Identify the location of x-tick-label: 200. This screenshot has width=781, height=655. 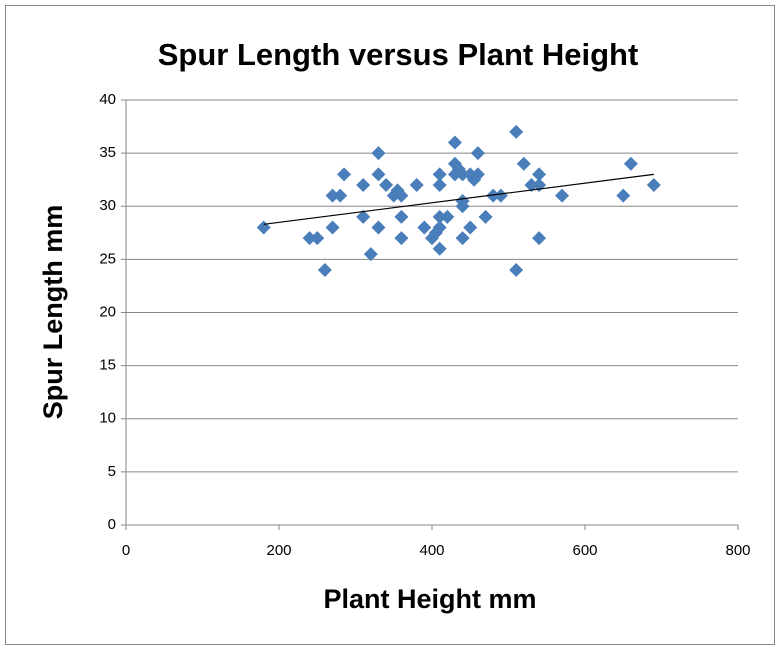
(278, 550).